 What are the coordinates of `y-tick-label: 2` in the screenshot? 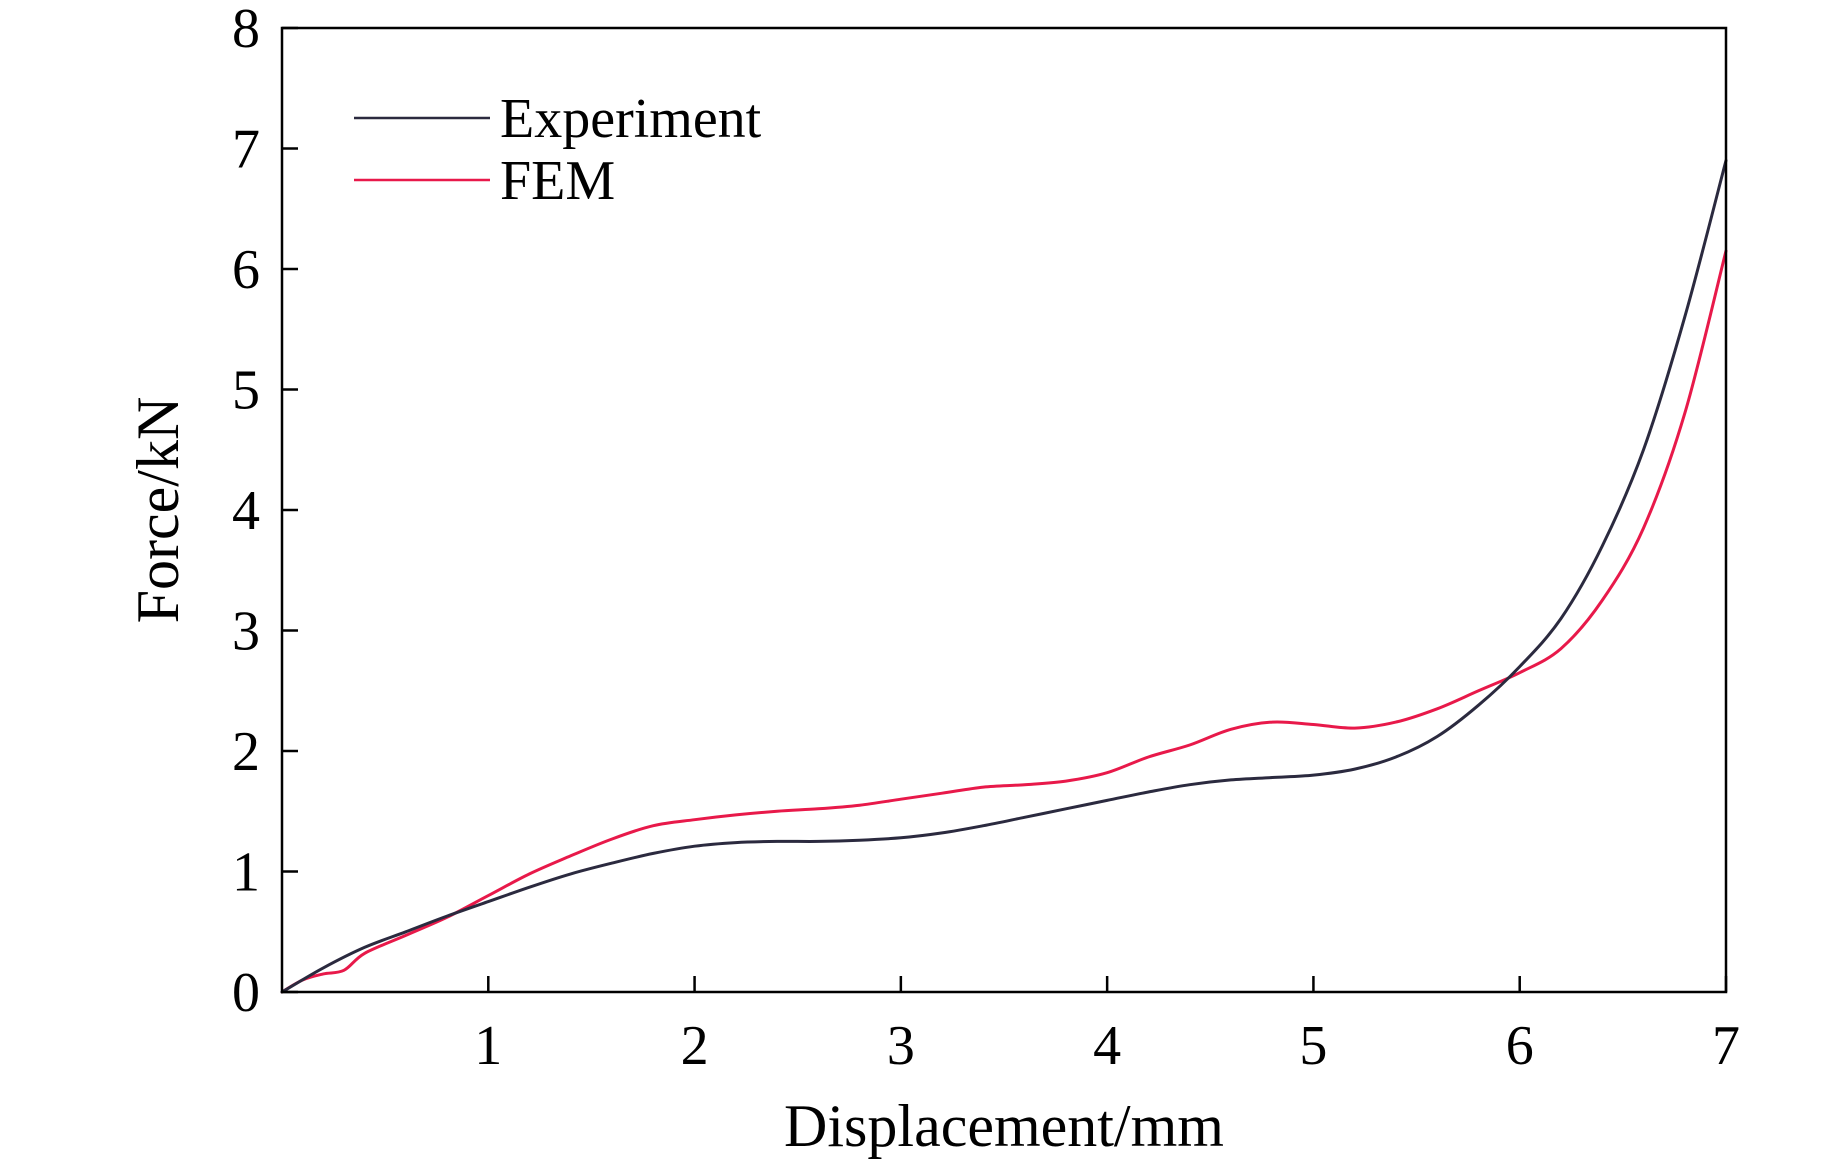 It's located at (246, 752).